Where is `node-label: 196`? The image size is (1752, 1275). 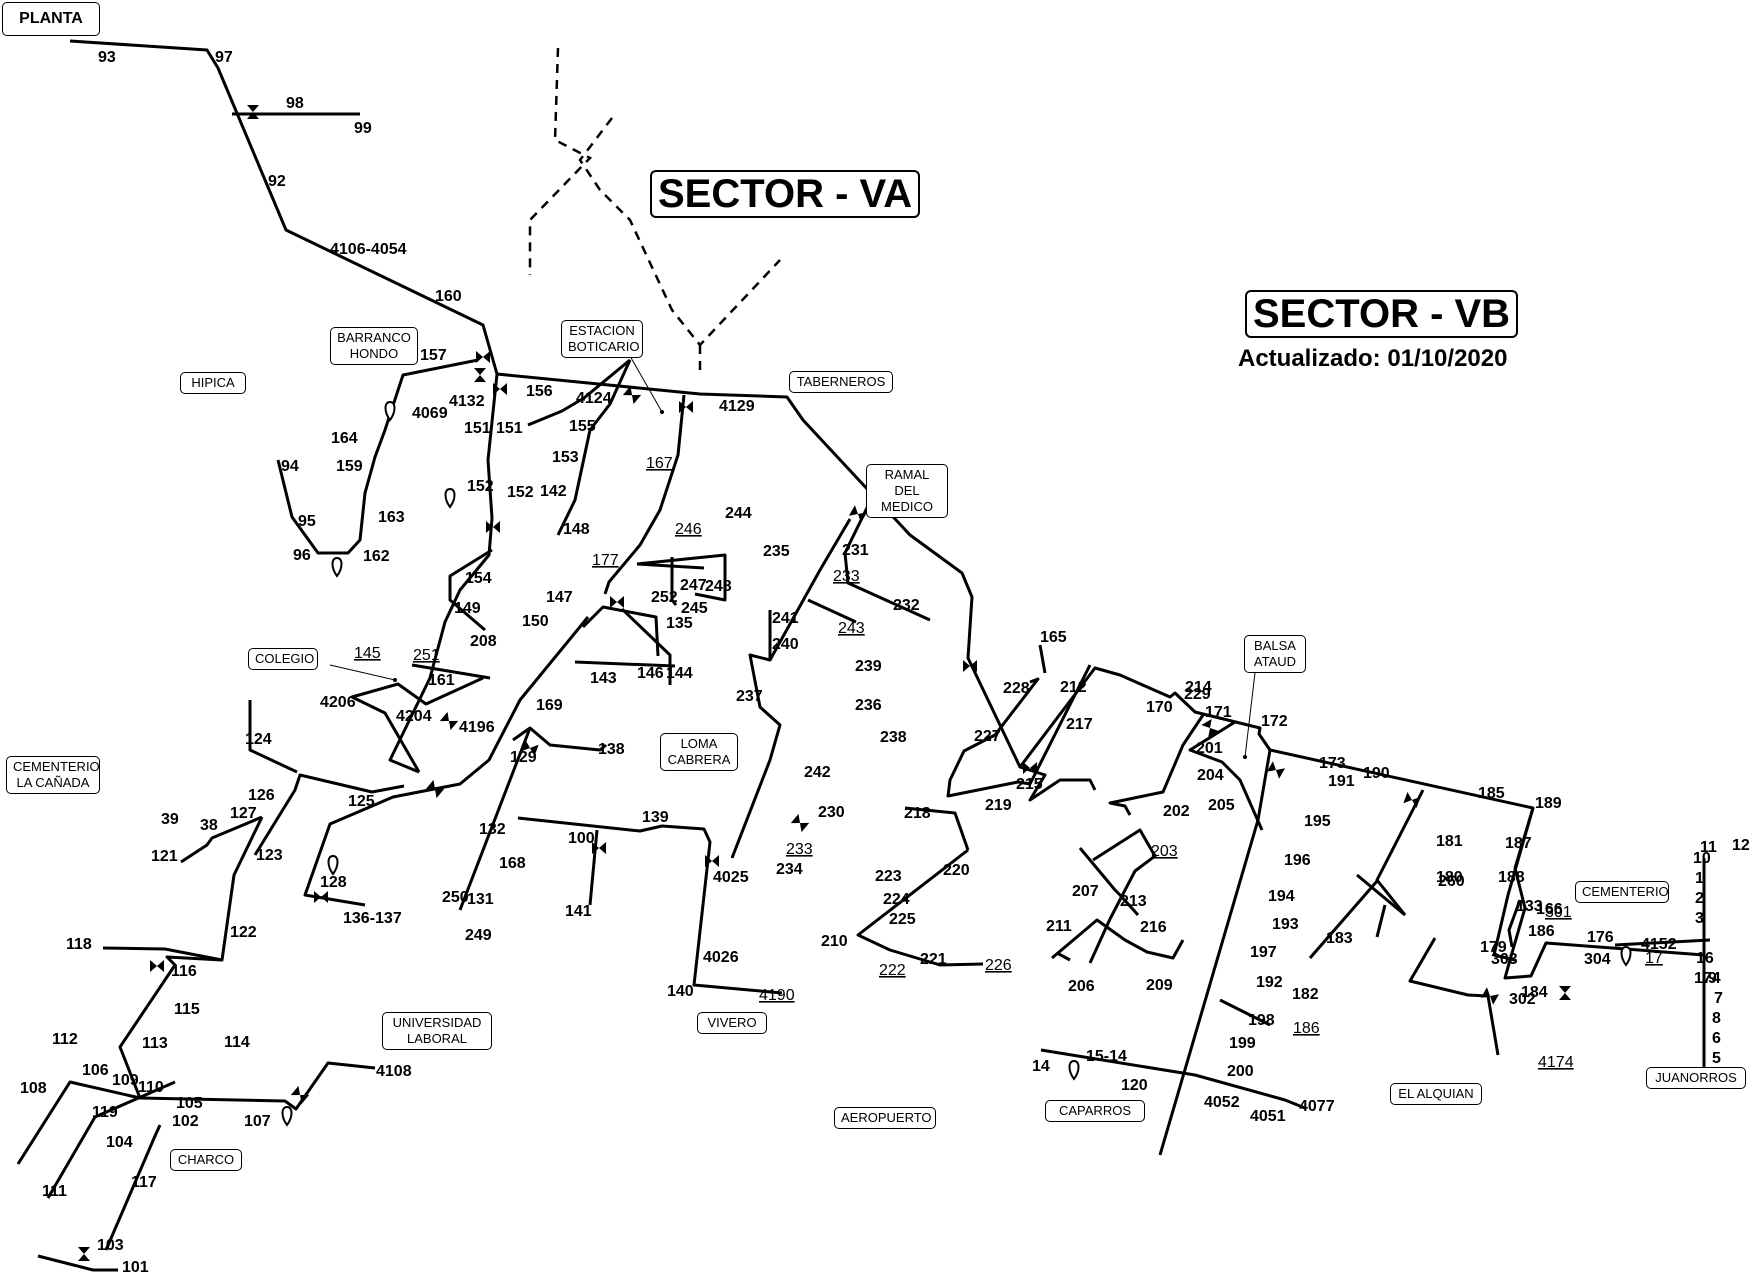
node-label: 196 is located at coordinates (1297, 860).